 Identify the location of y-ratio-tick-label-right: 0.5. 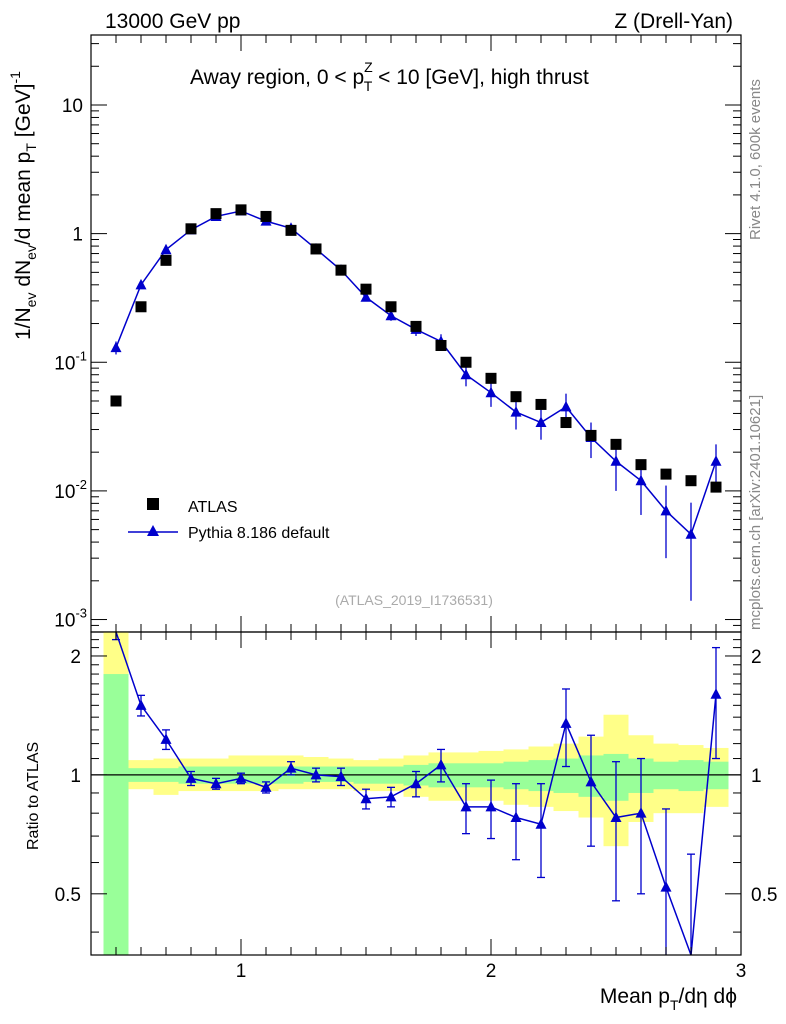
(764, 895).